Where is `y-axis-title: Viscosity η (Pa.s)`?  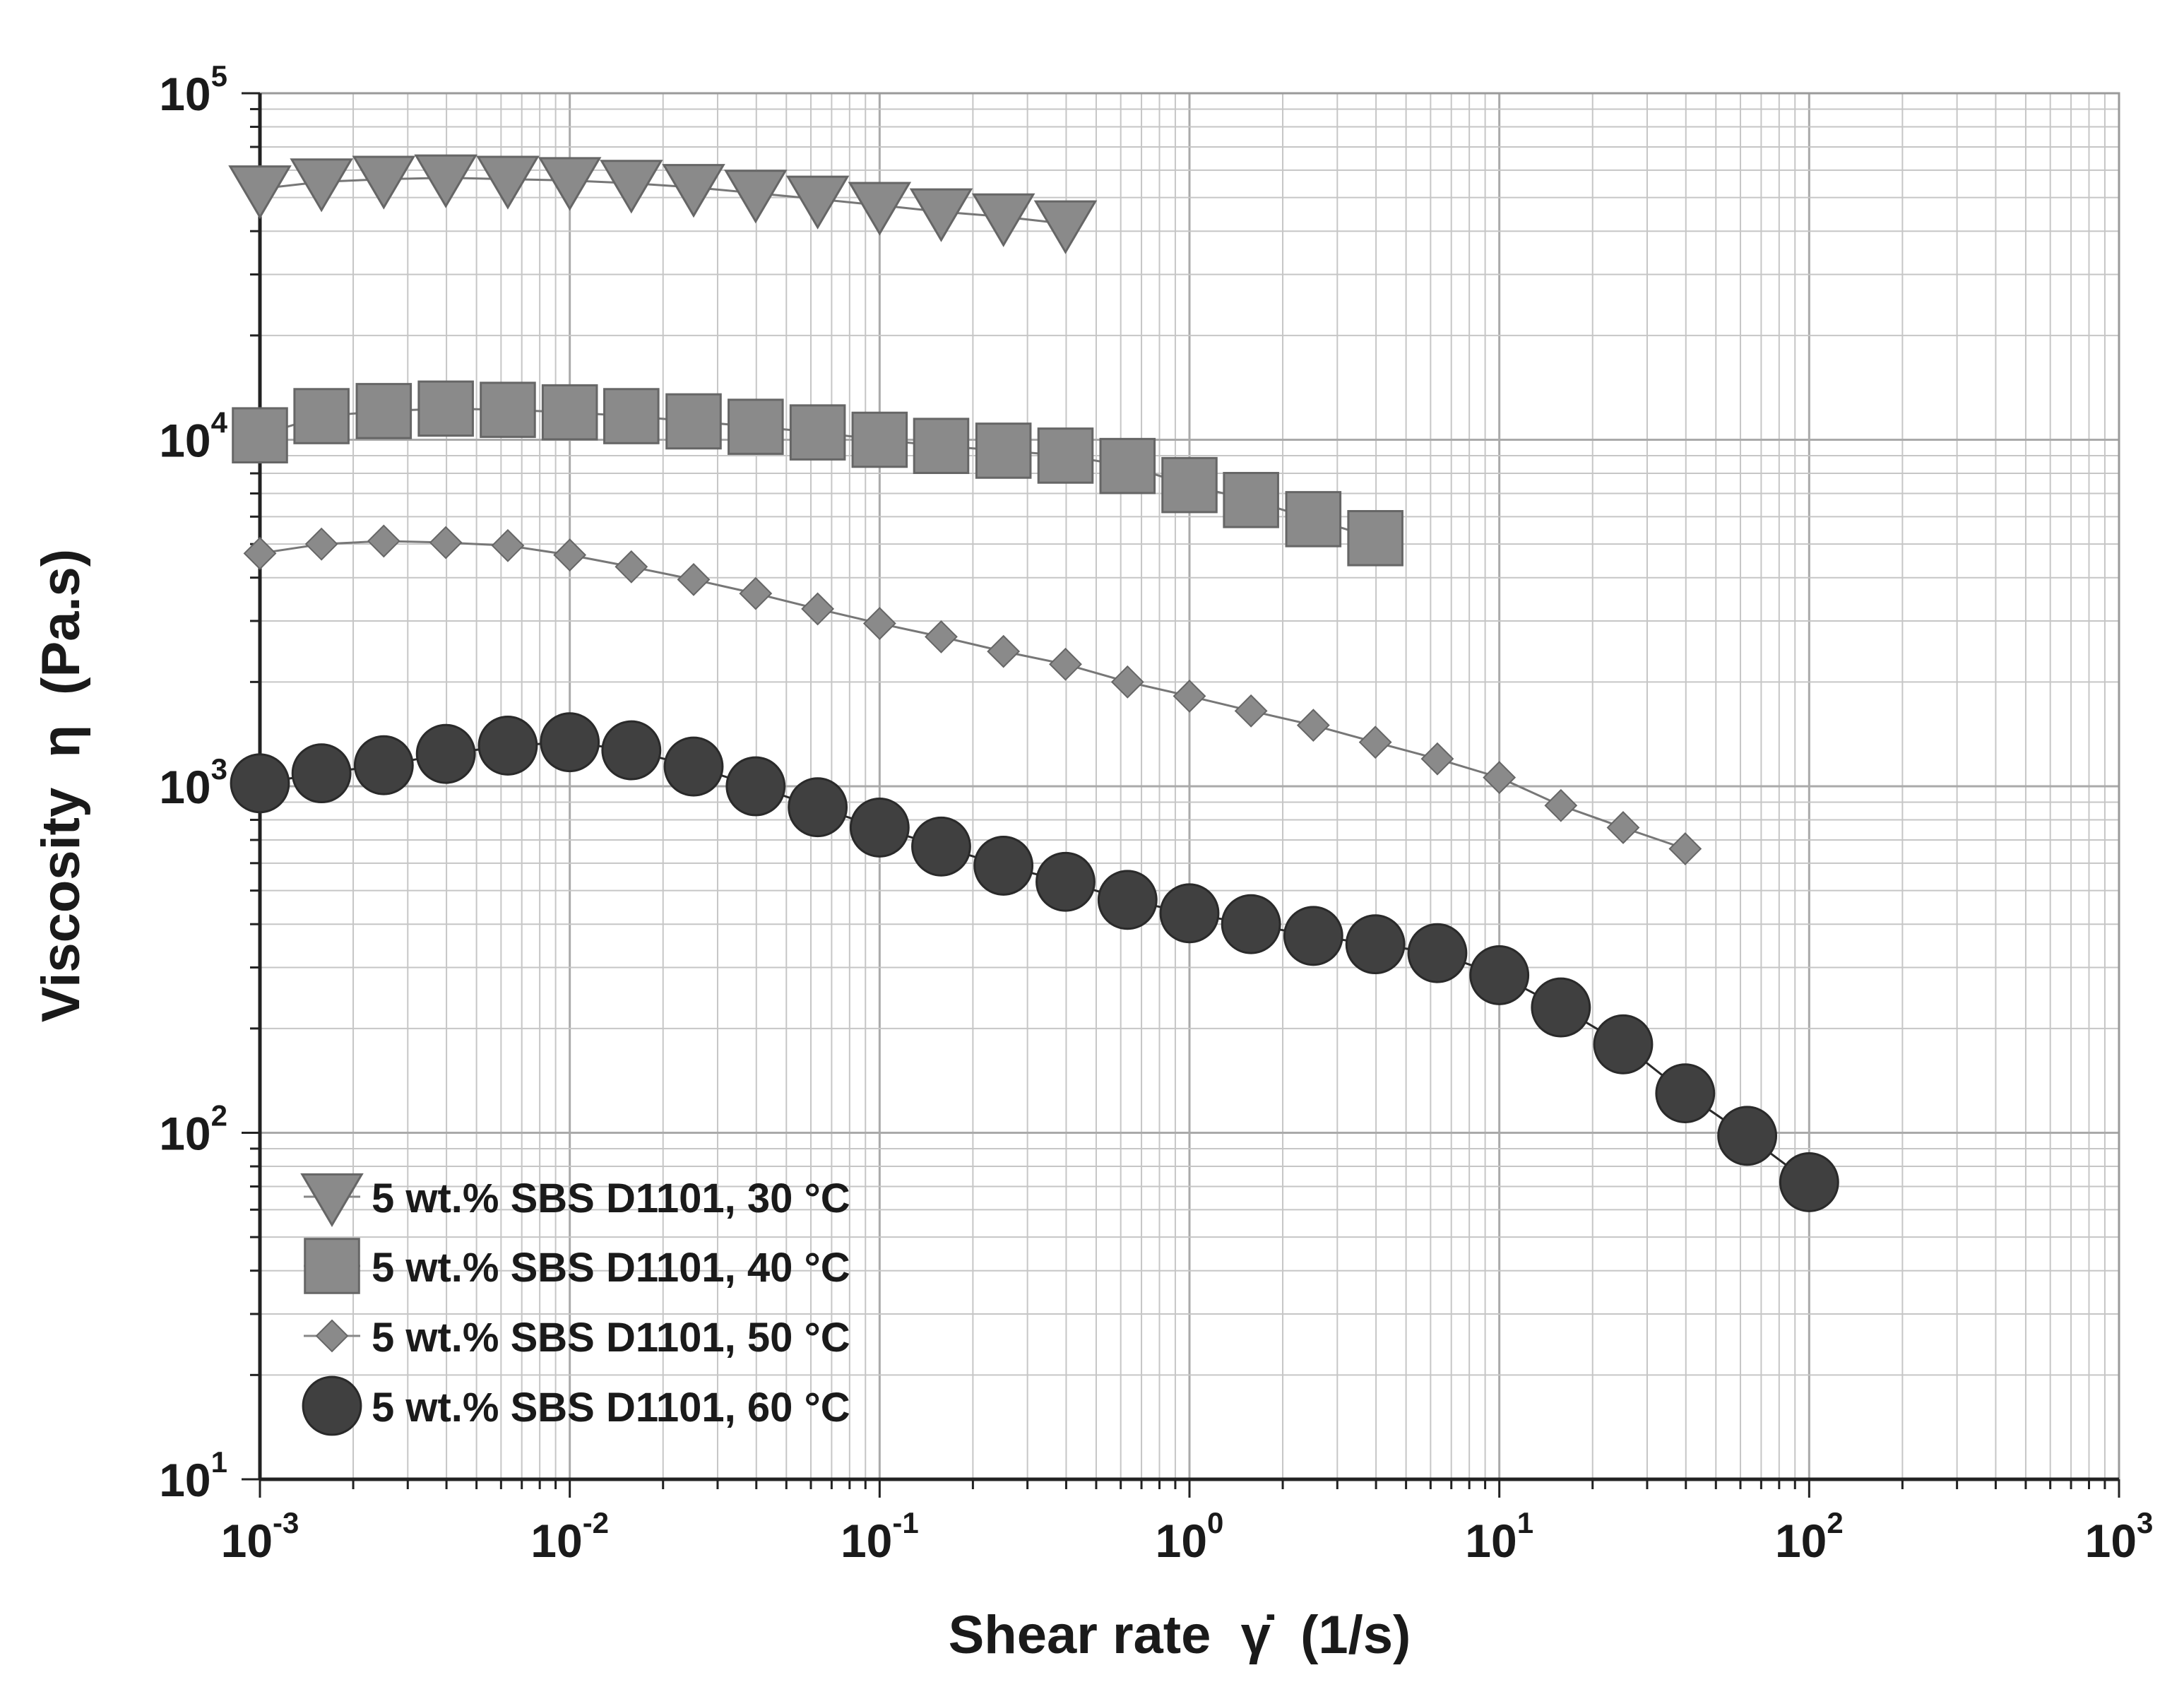
y-axis-title: Viscosity η (Pa.s) is located at coordinates (61, 785).